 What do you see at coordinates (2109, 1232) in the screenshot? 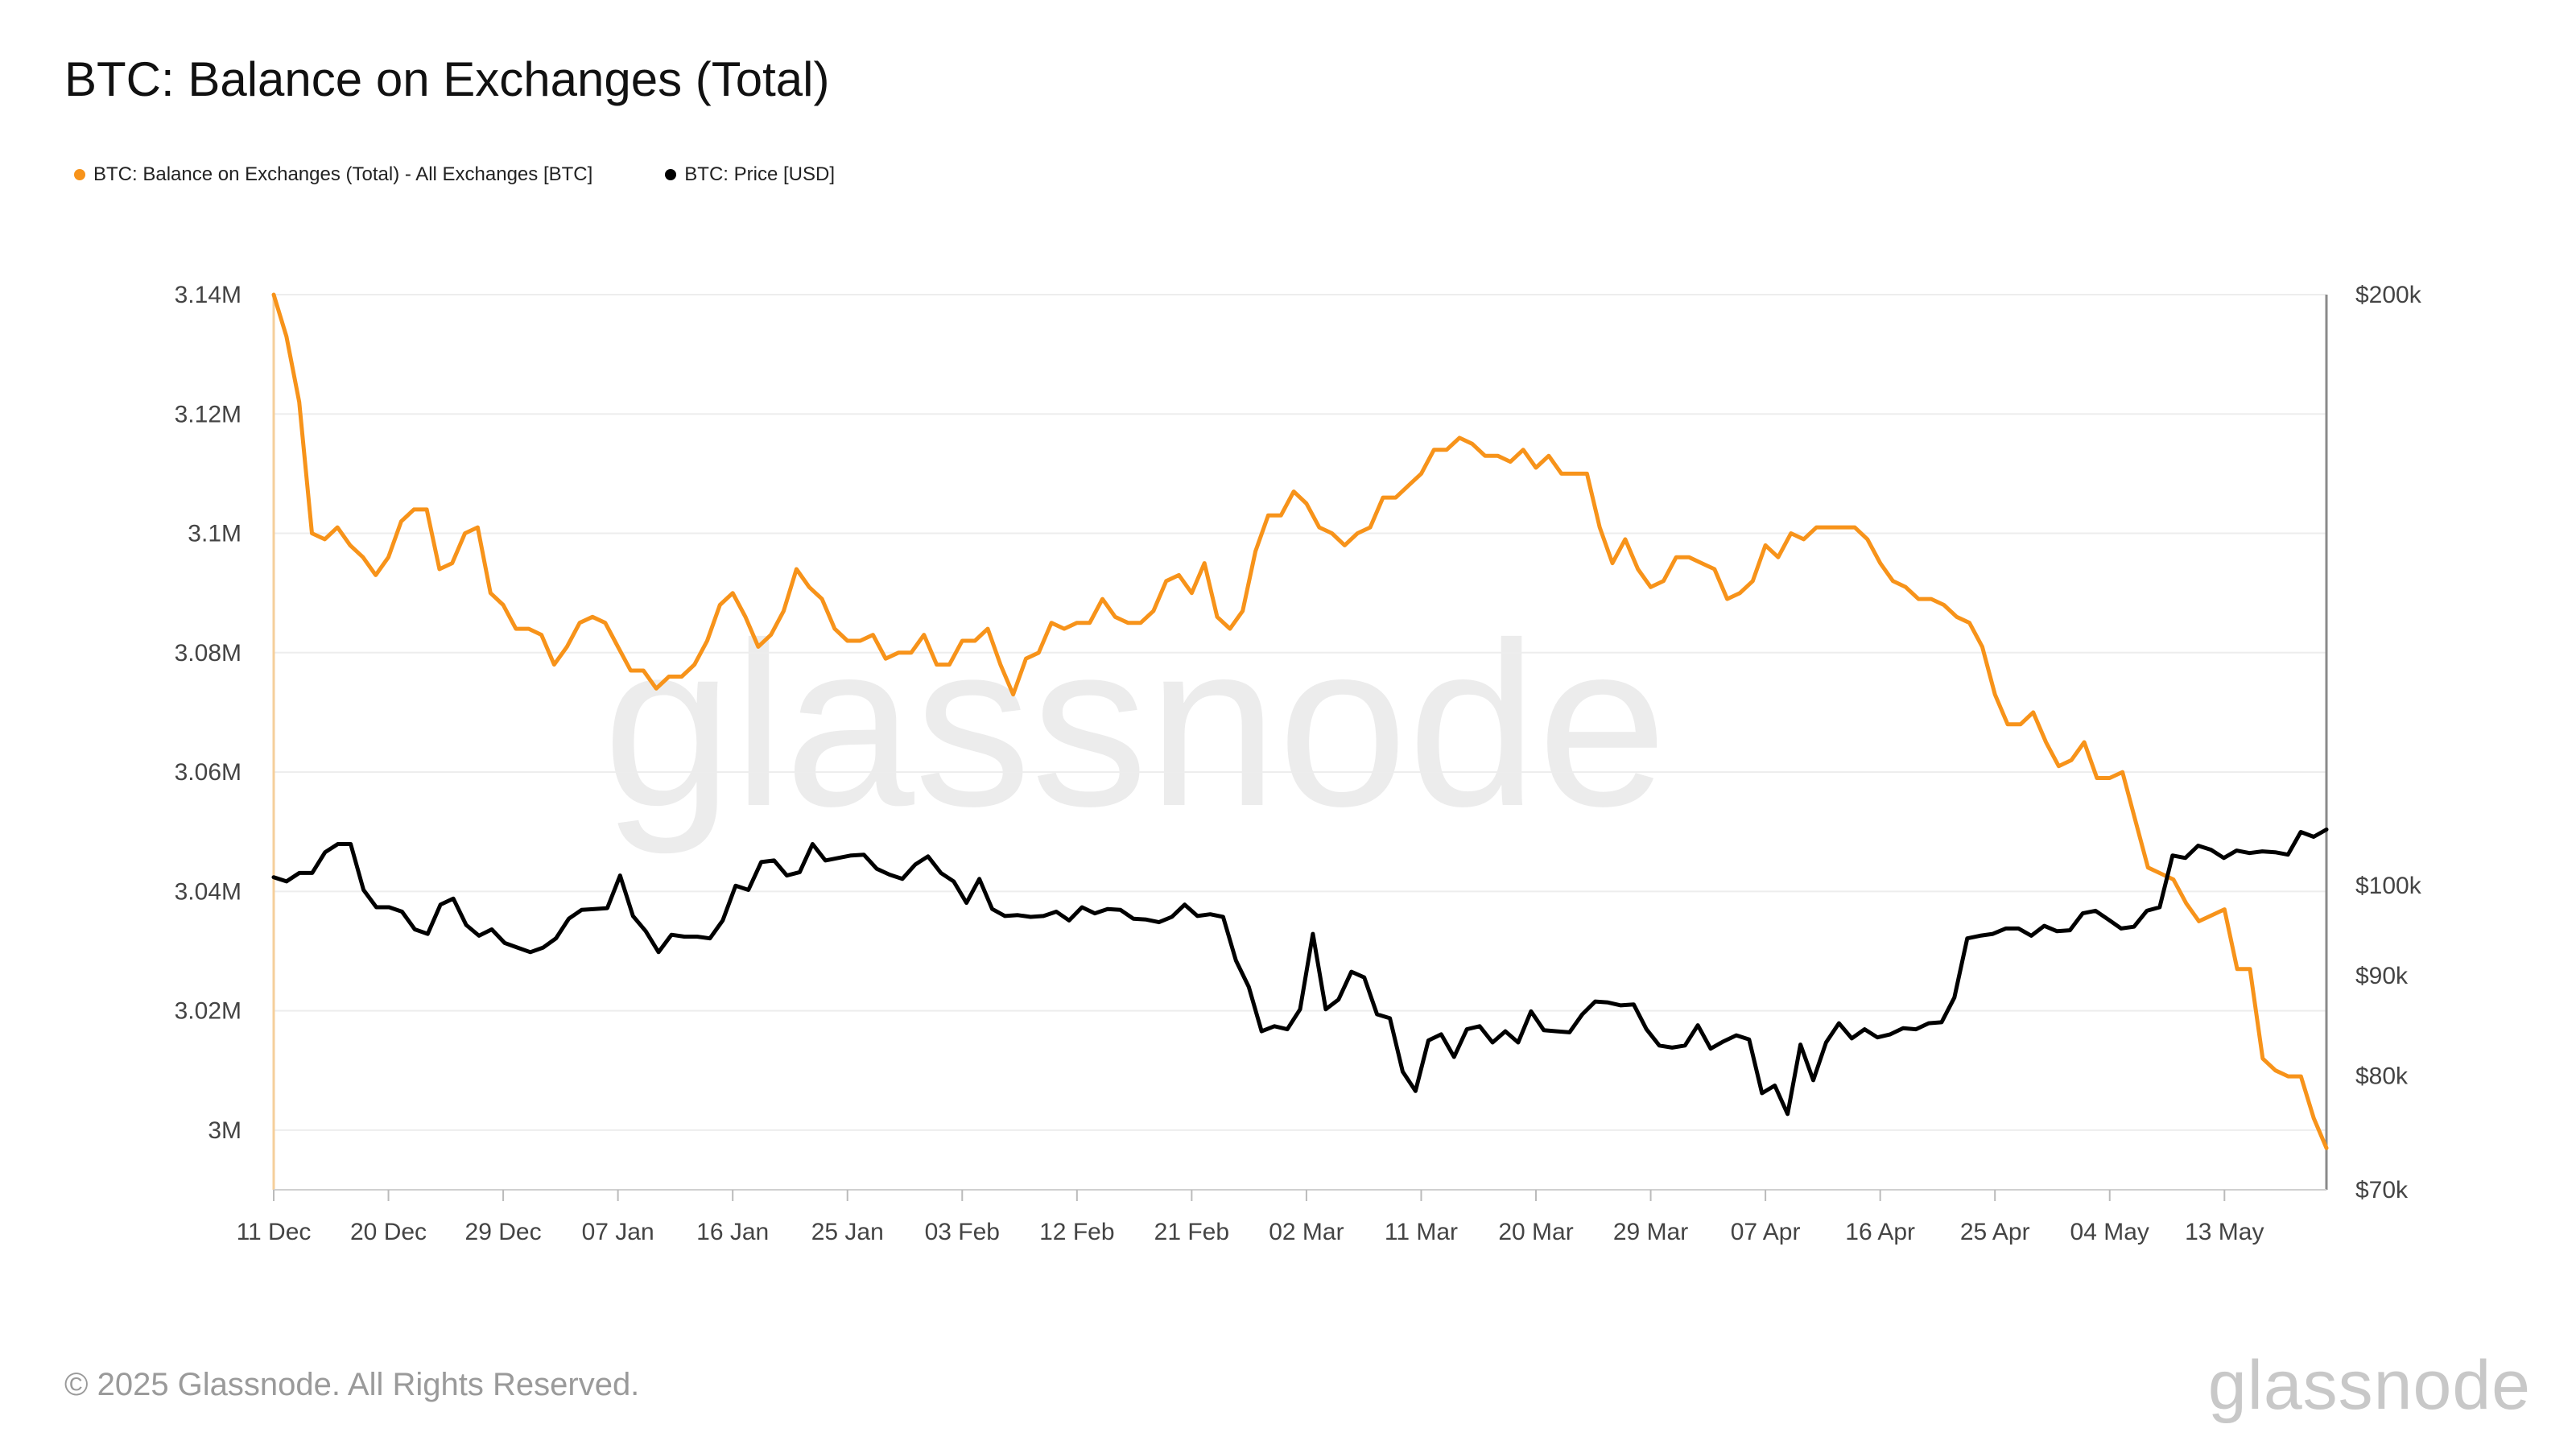
I see `x-tick-label: 04 May` at bounding box center [2109, 1232].